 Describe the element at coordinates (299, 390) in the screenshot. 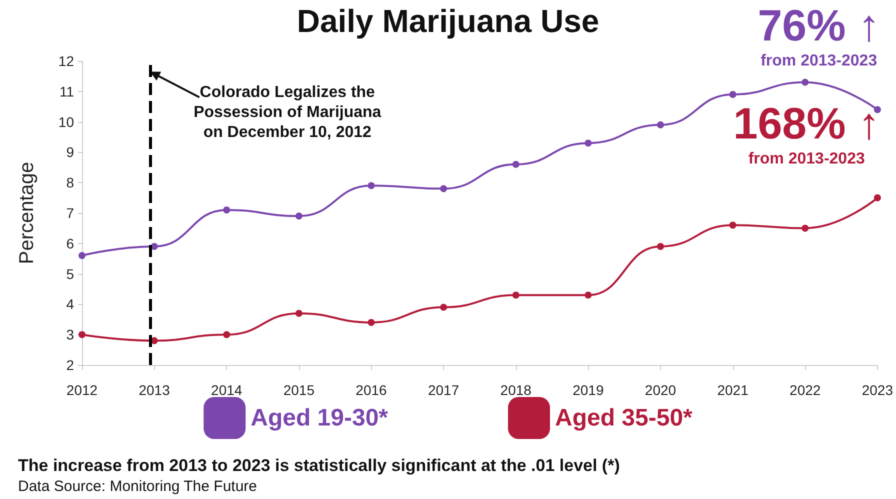

I see `x-tick-label: 2015` at that location.